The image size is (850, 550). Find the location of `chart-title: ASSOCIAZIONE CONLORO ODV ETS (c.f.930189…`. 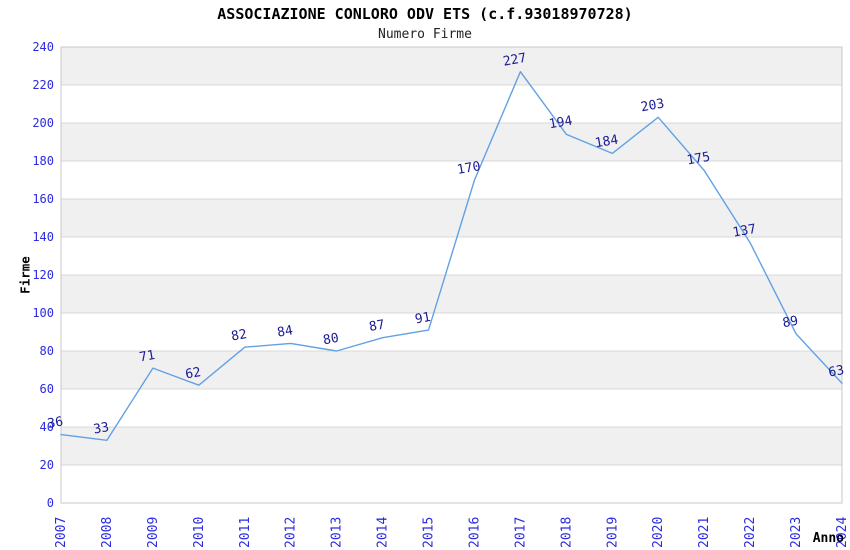

chart-title: ASSOCIAZIONE CONLORO ODV ETS (c.f.930189… is located at coordinates (425, 14).